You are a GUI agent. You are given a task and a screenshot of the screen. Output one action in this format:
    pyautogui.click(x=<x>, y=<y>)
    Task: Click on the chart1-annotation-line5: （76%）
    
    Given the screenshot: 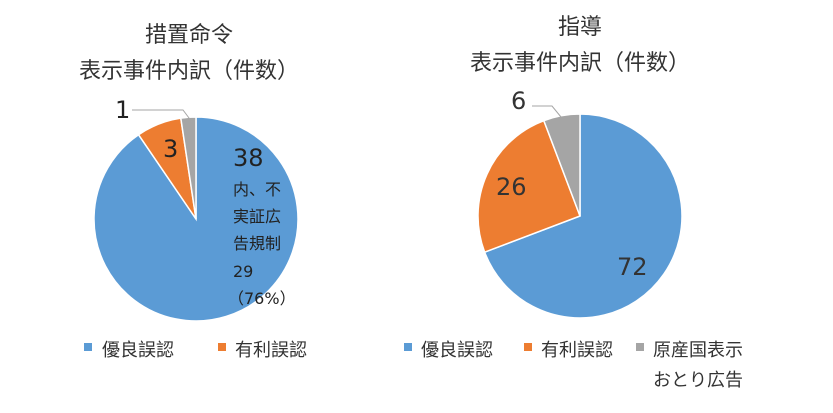 What is the action you would take?
    pyautogui.click(x=262, y=298)
    